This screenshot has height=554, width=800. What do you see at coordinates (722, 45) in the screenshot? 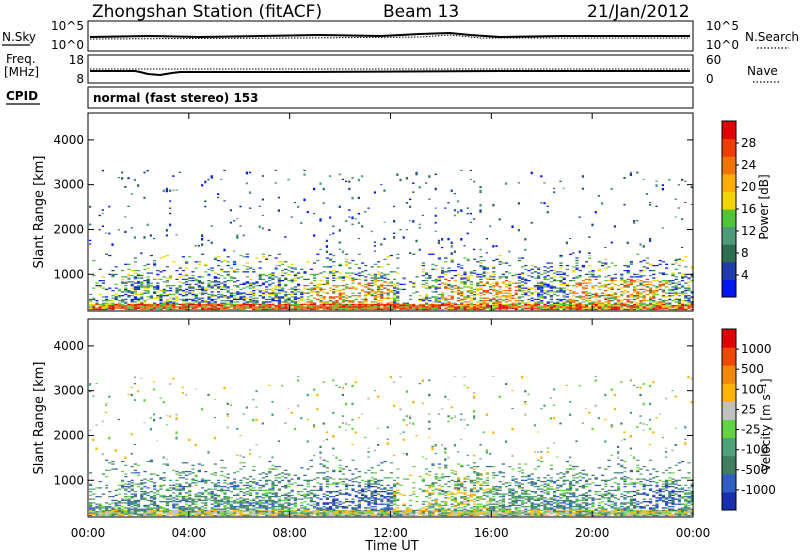
I see `nsearch-tick-bottom: 10^0` at bounding box center [722, 45].